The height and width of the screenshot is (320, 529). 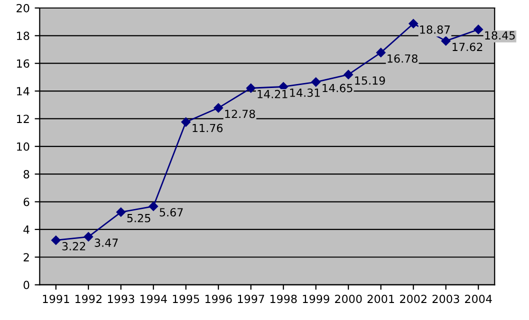 What do you see at coordinates (337, 88) in the screenshot?
I see `data-label: 14.65` at bounding box center [337, 88].